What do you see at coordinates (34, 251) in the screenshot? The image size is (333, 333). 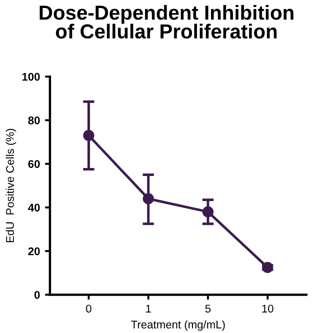 I see `y-tick-label: 20` at bounding box center [34, 251].